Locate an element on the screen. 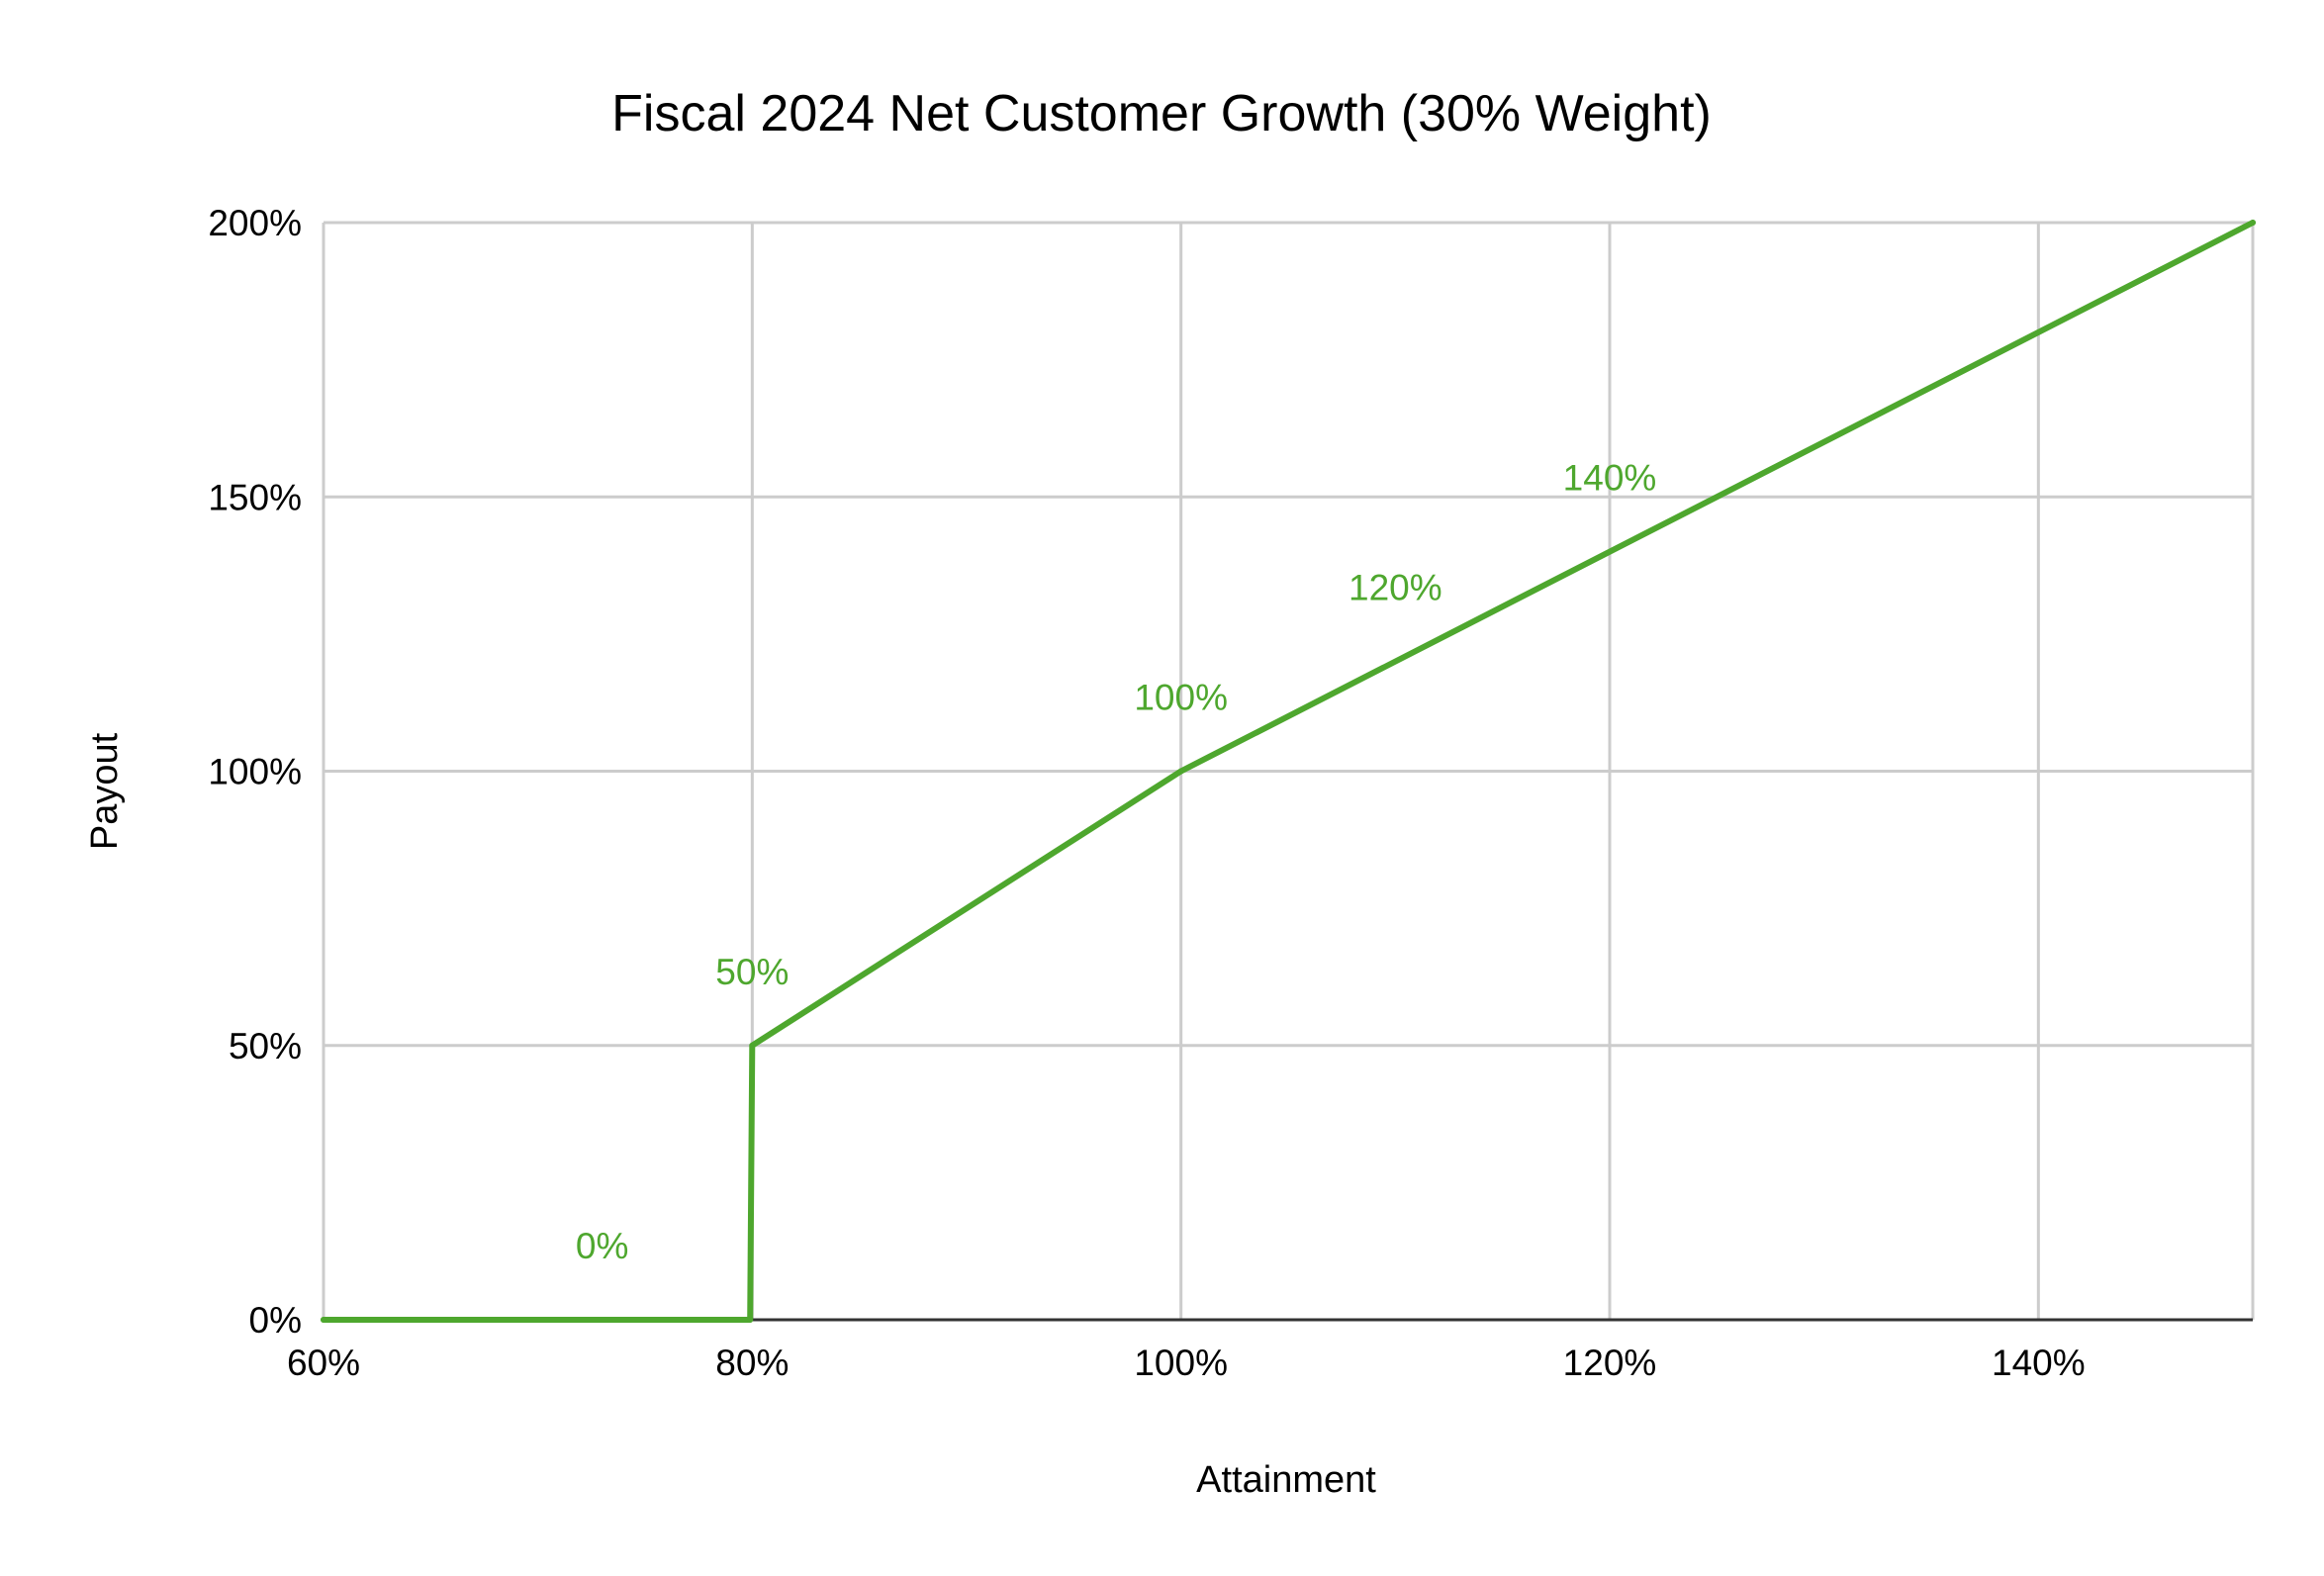 This screenshot has width=2324, height=1576. data-label: 50% is located at coordinates (752, 972).